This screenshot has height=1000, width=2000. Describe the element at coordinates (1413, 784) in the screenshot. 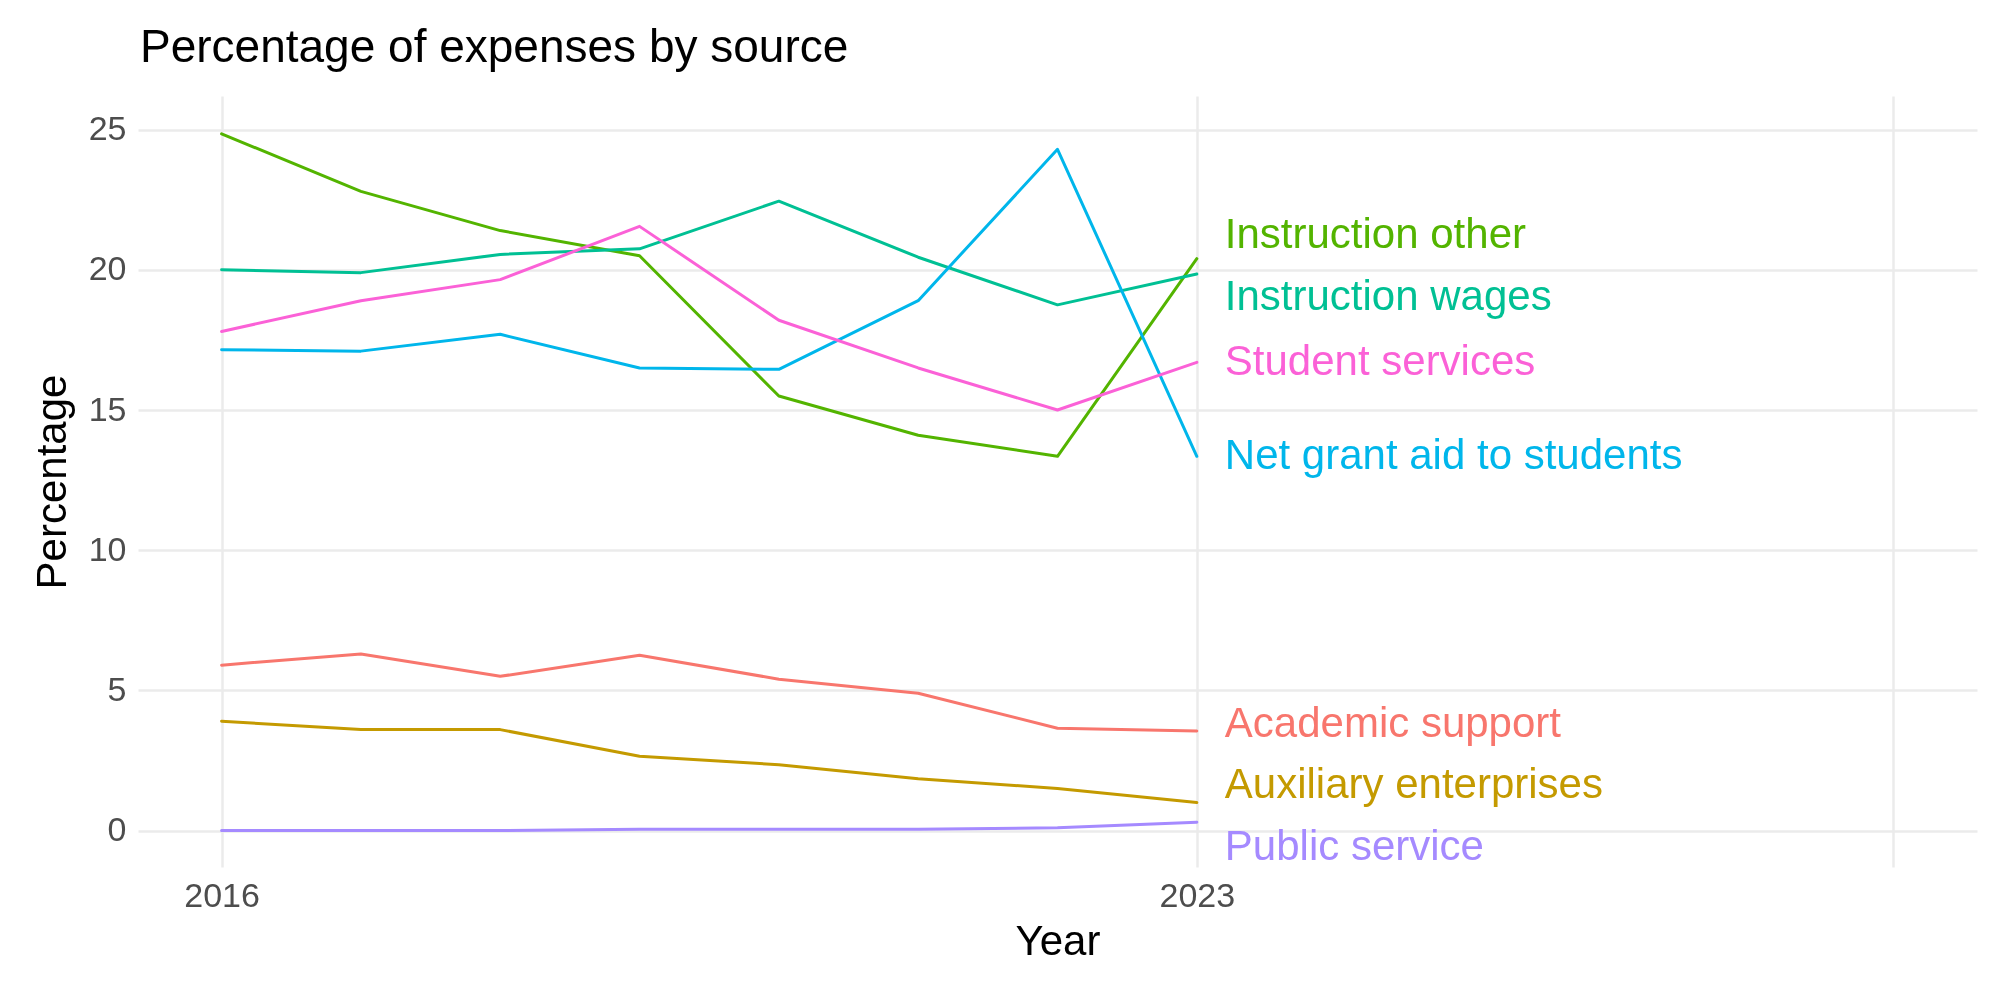

I see `series-label: Auxiliary enterprises` at that location.